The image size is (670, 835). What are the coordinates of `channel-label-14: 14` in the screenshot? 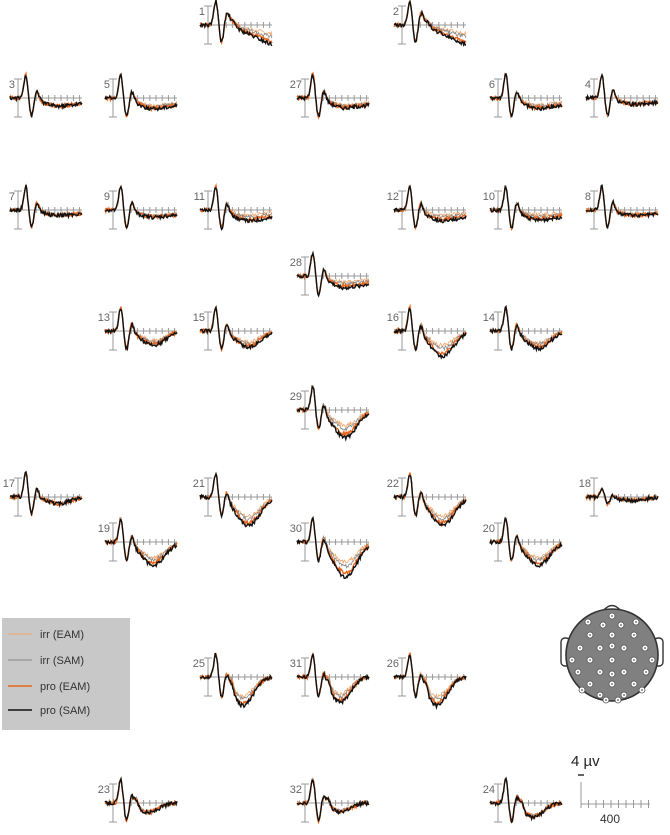 It's located at (489, 318).